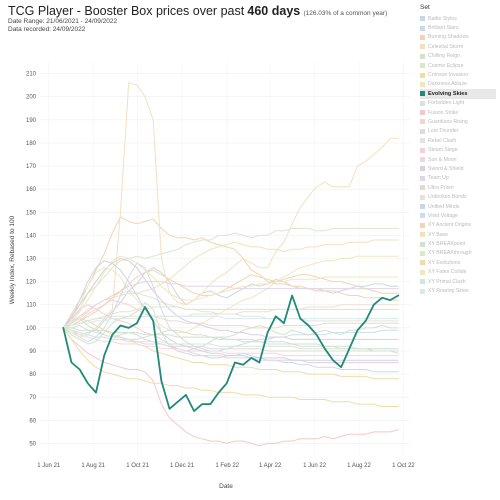  I want to click on legend-label: Crimson Invasion, so click(448, 75).